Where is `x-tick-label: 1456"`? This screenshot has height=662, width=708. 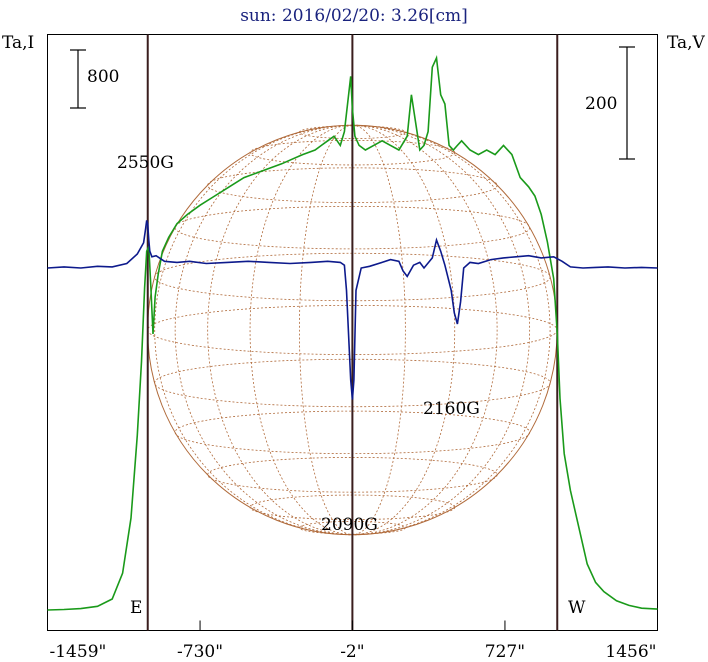 x-tick-label: 1456" is located at coordinates (630, 652).